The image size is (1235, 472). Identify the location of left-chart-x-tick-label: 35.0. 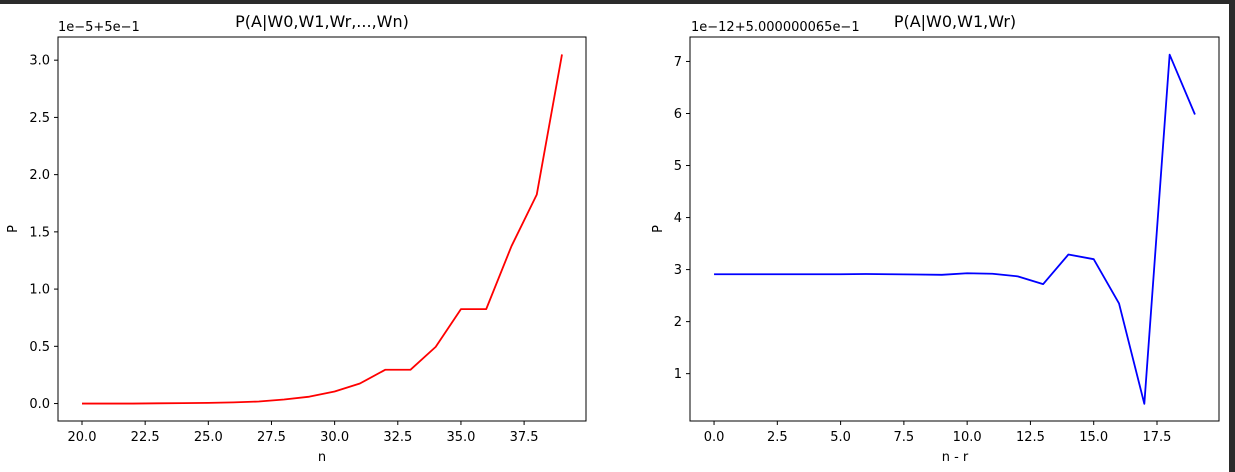
(460, 437).